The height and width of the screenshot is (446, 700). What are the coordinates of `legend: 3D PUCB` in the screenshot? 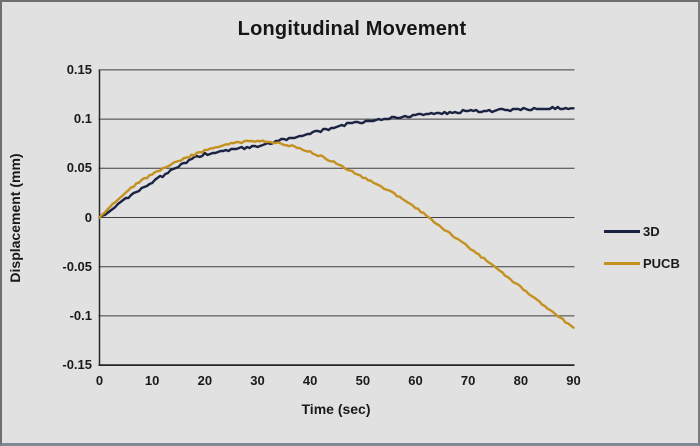 It's located at (651, 252).